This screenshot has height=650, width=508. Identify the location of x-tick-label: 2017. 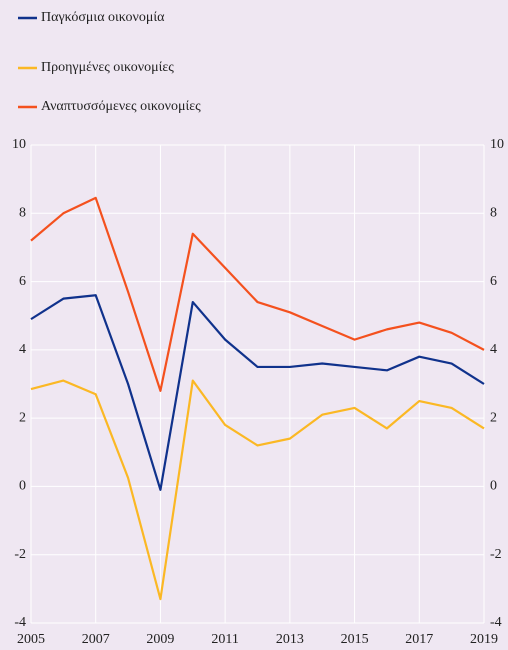
(419, 639).